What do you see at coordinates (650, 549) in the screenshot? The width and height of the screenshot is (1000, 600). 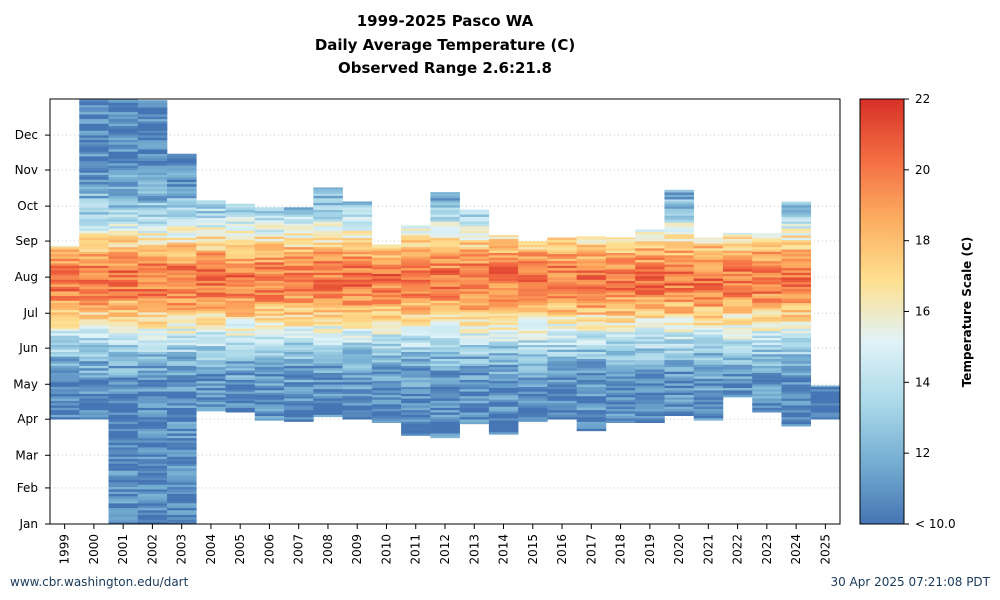 I see `x-tick-label: 2019` at bounding box center [650, 549].